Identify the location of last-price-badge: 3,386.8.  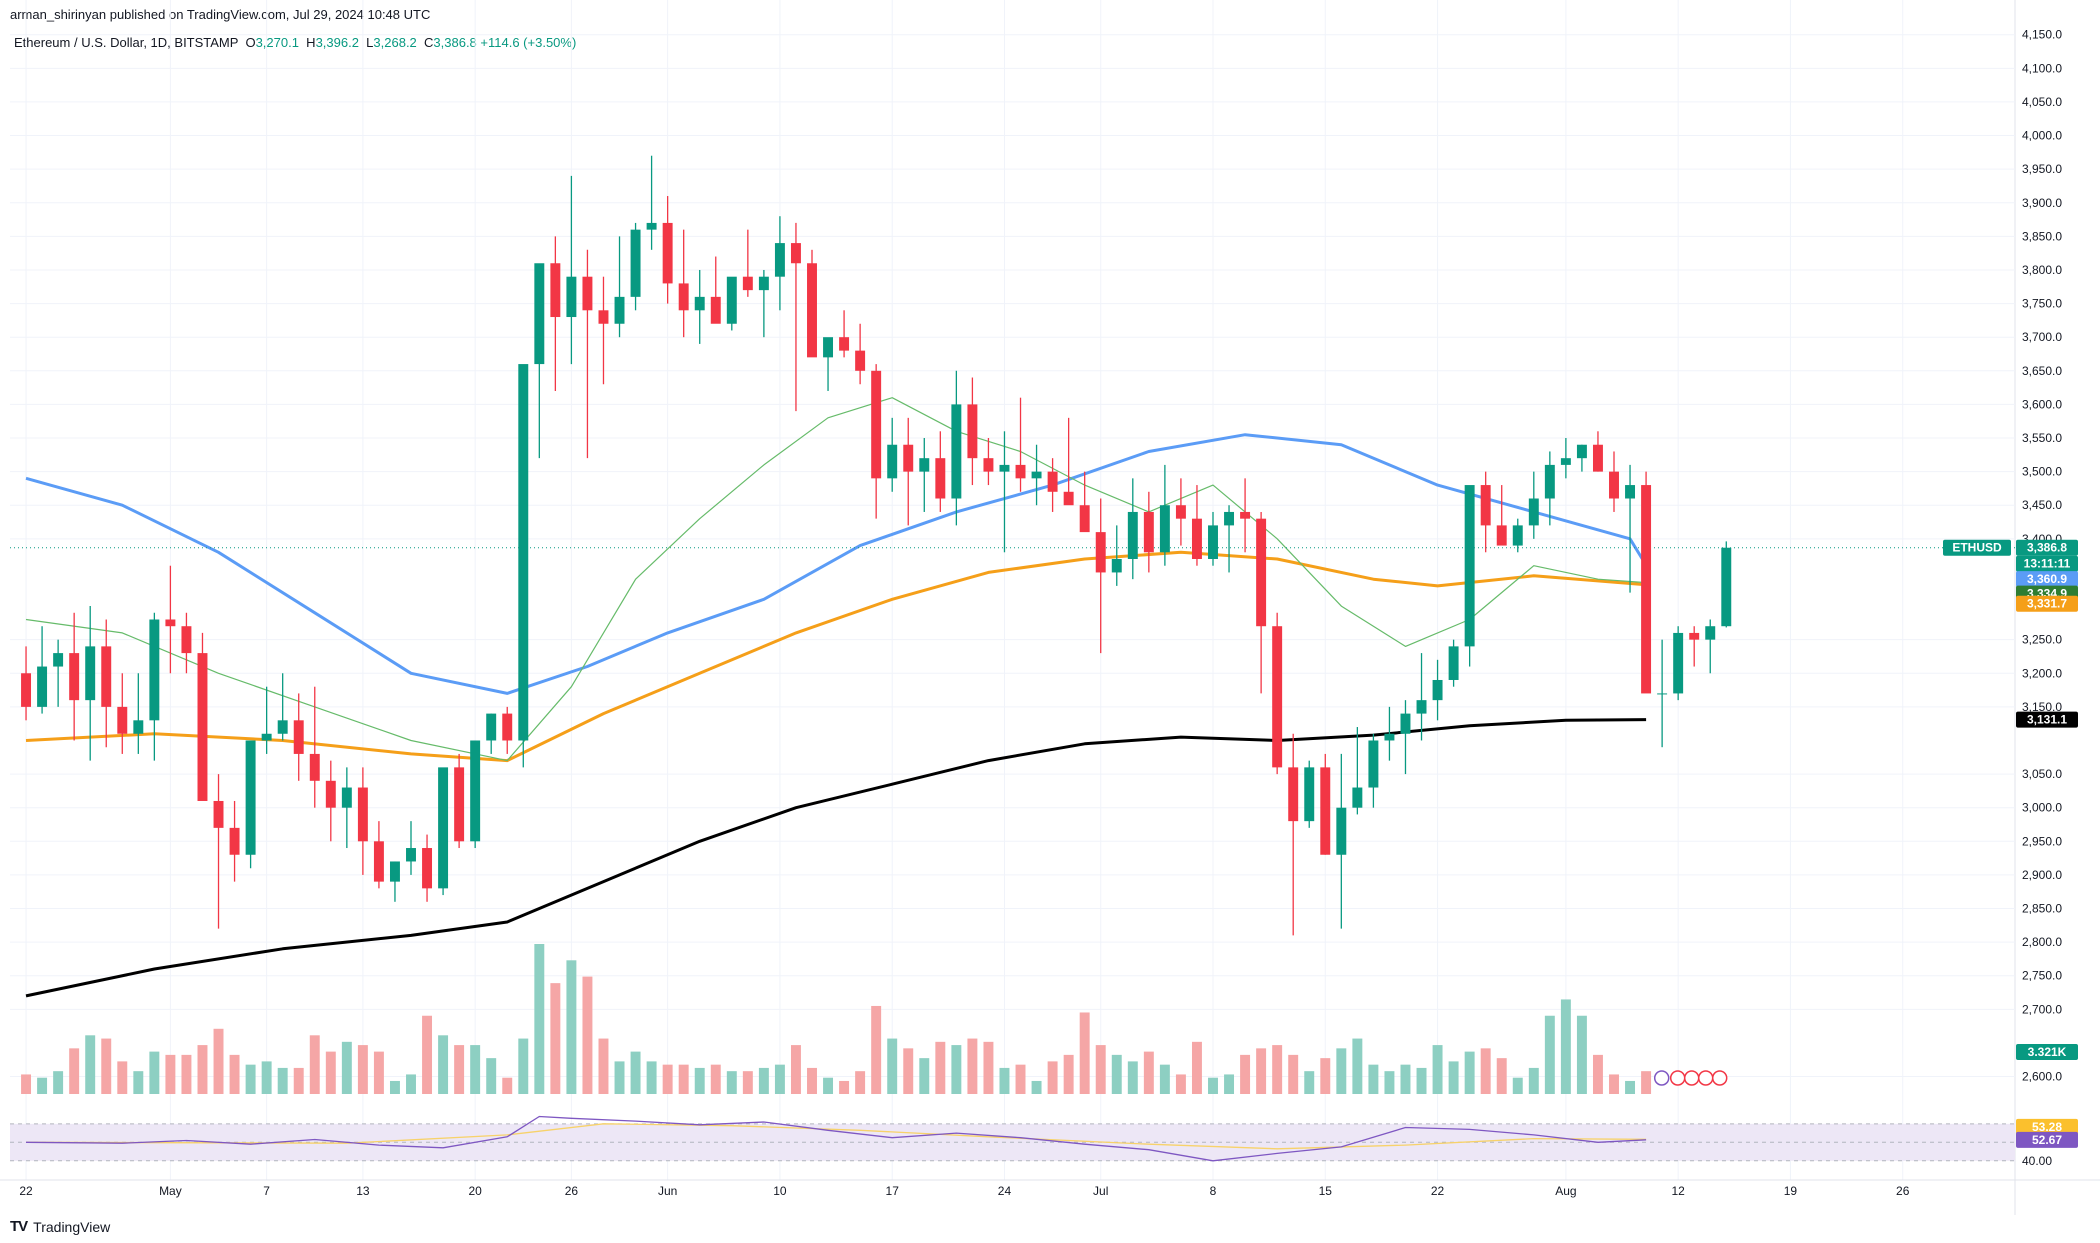
(2047, 548).